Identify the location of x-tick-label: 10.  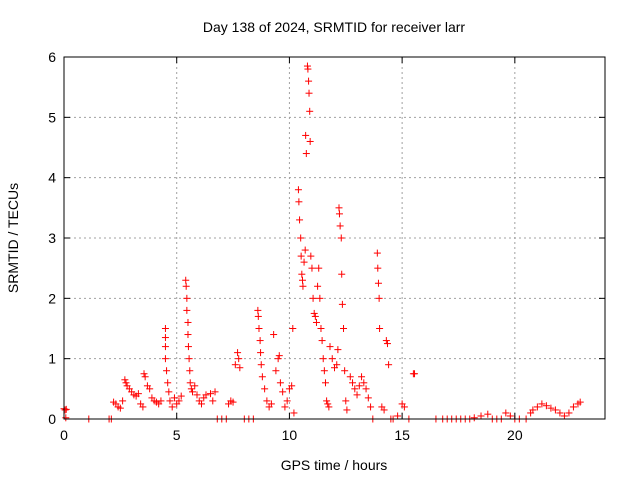
(290, 435).